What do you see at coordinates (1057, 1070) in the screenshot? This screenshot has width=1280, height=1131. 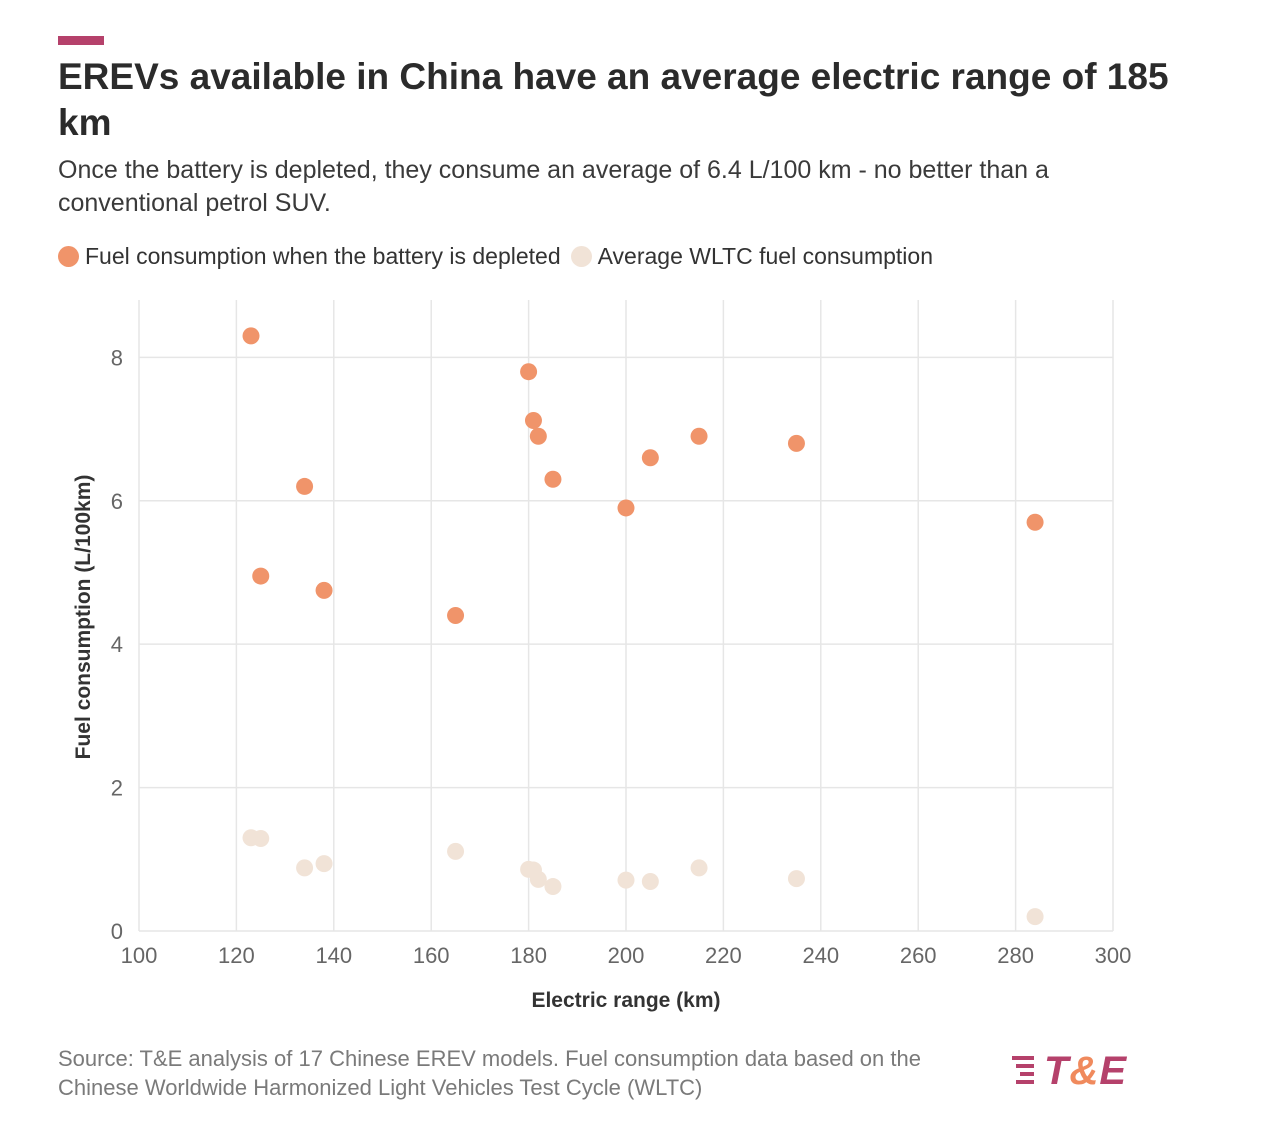 I see `logo-letter-t: T` at bounding box center [1057, 1070].